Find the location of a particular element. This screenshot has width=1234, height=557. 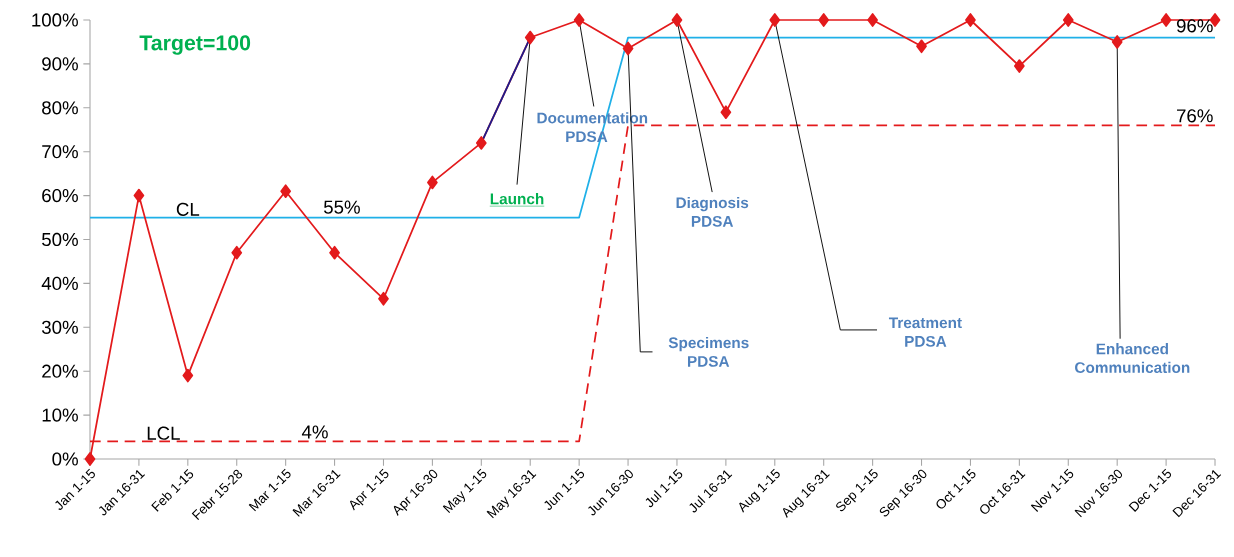

annotation: 76% is located at coordinates (1195, 116).